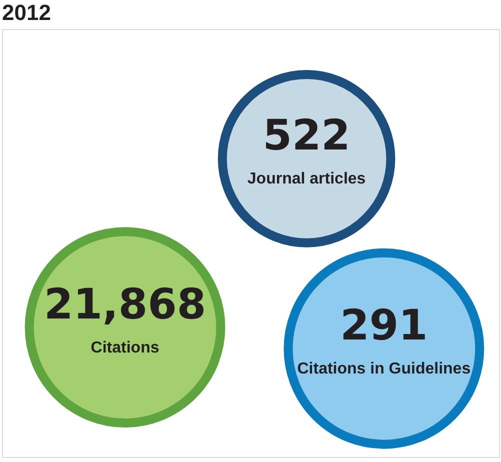  Describe the element at coordinates (384, 325) in the screenshot. I see `data-label: 291` at that location.